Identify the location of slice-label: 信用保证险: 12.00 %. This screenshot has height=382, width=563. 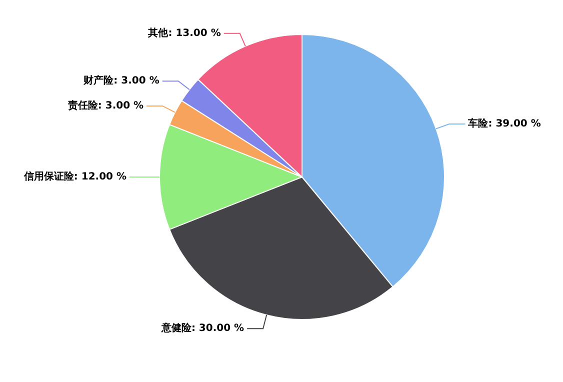
(74, 176).